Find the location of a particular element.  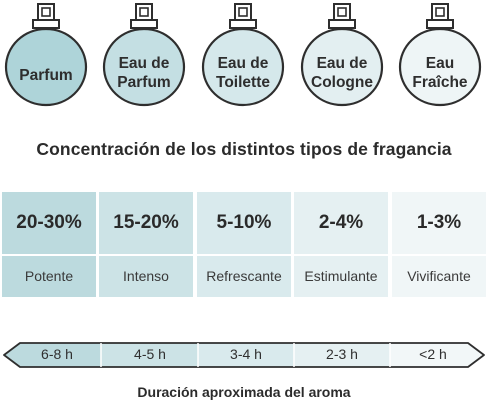

concentration-col: 1-3% Vivificante is located at coordinates (439, 244).